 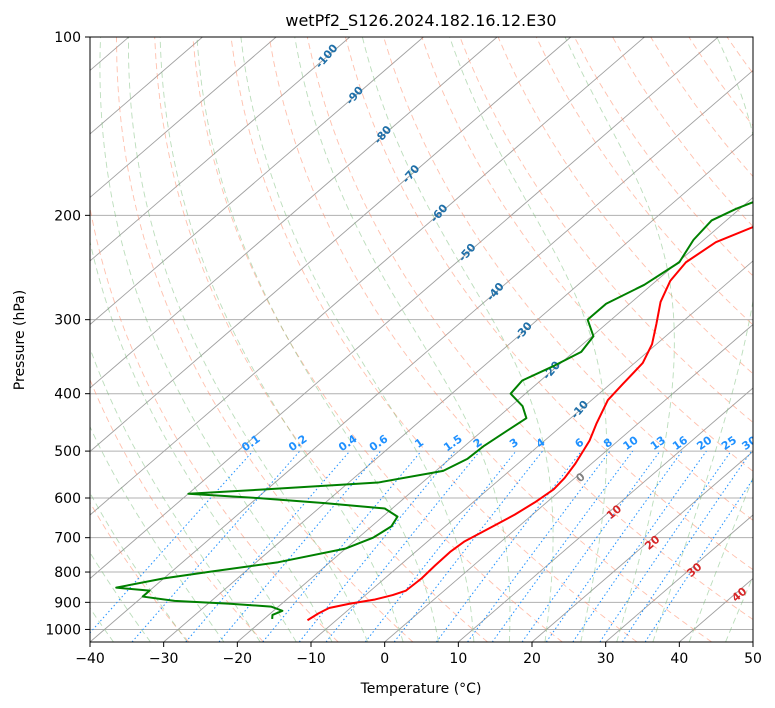 What do you see at coordinates (579, 410) in the screenshot?
I see `isotherm-label: -10` at bounding box center [579, 410].